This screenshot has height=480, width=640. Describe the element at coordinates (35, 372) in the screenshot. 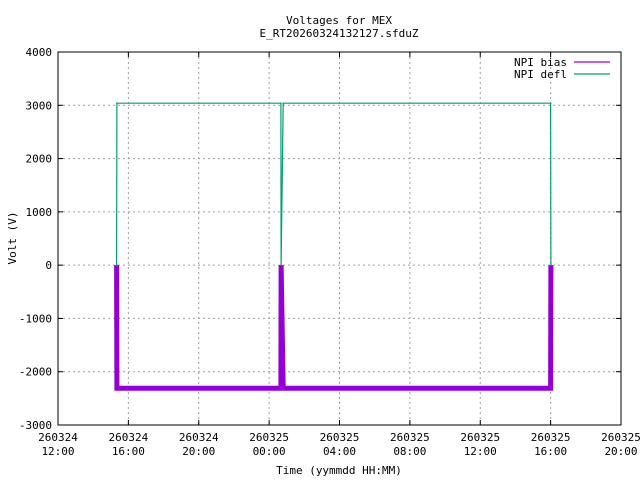

I see `y-tick-label: -2000` at that location.